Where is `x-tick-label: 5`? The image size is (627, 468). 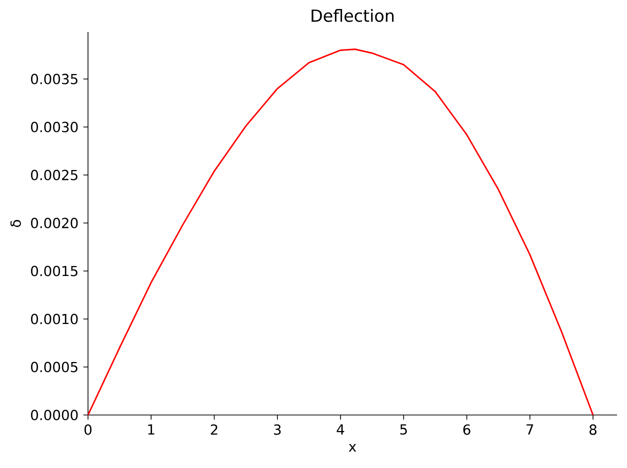 x-tick-label: 5 is located at coordinates (403, 429).